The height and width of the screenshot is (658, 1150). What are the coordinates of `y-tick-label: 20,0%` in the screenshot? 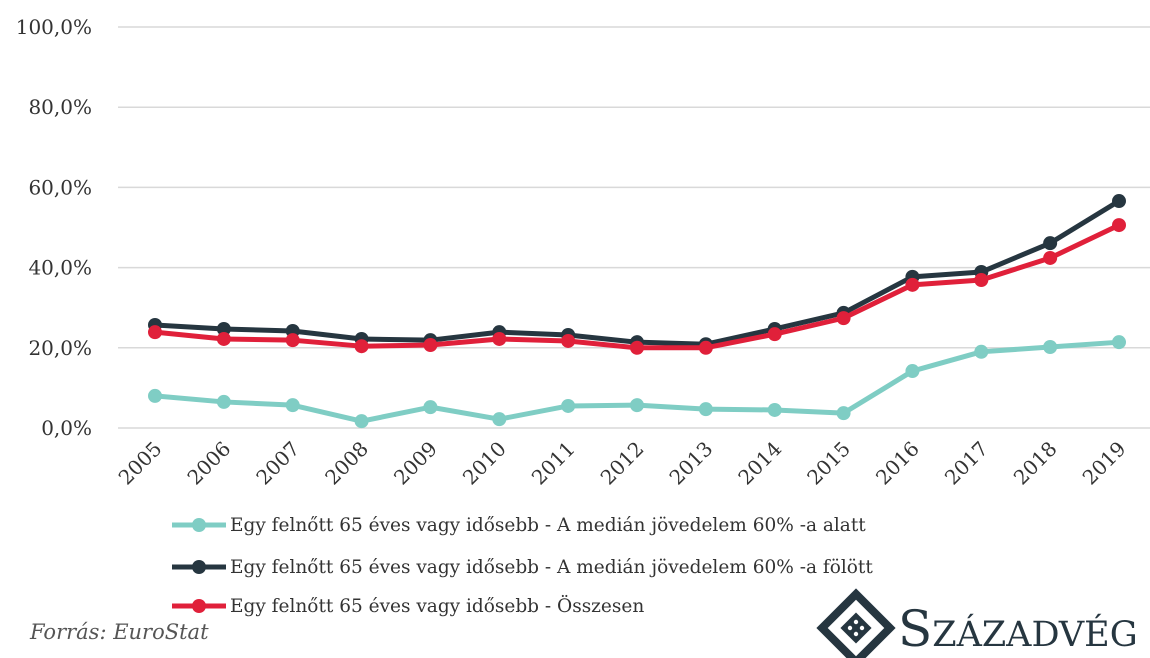 It's located at (60, 348).